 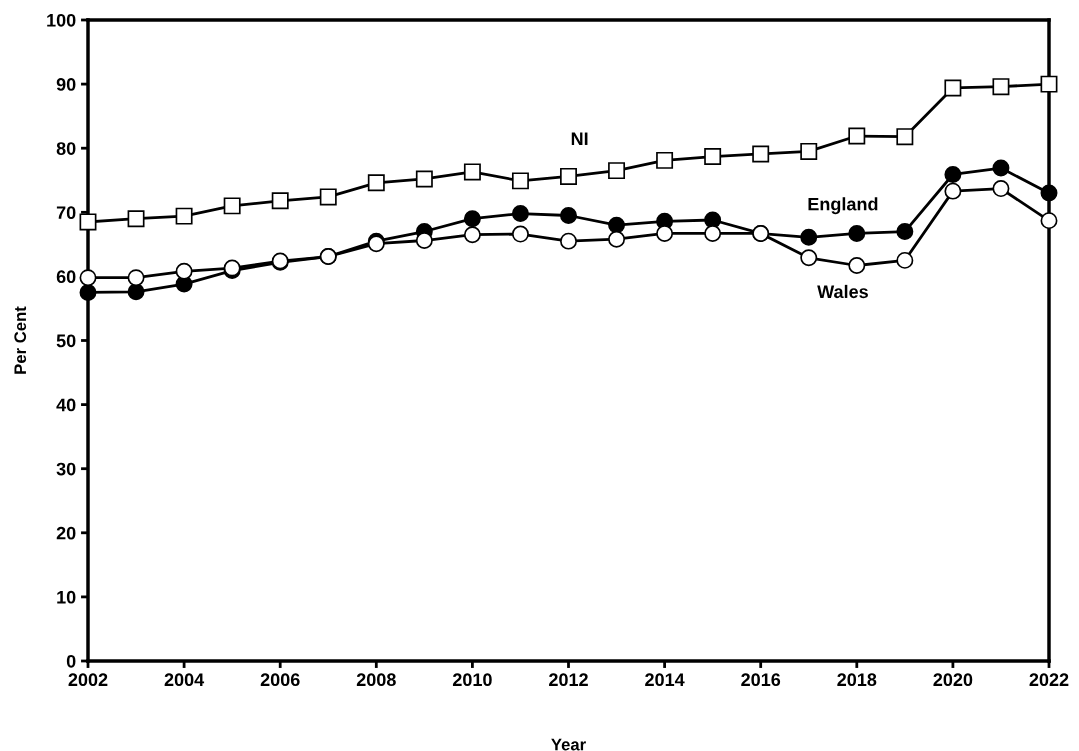 What do you see at coordinates (66, 597) in the screenshot?
I see `y-tick-label: 10` at bounding box center [66, 597].